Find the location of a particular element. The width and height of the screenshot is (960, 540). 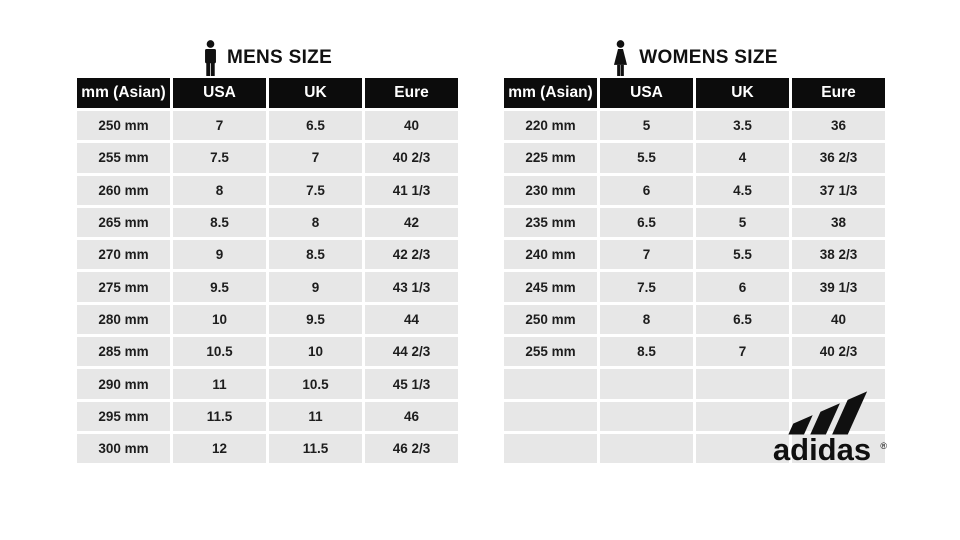

table-cell: 4.5 is located at coordinates (742, 190).